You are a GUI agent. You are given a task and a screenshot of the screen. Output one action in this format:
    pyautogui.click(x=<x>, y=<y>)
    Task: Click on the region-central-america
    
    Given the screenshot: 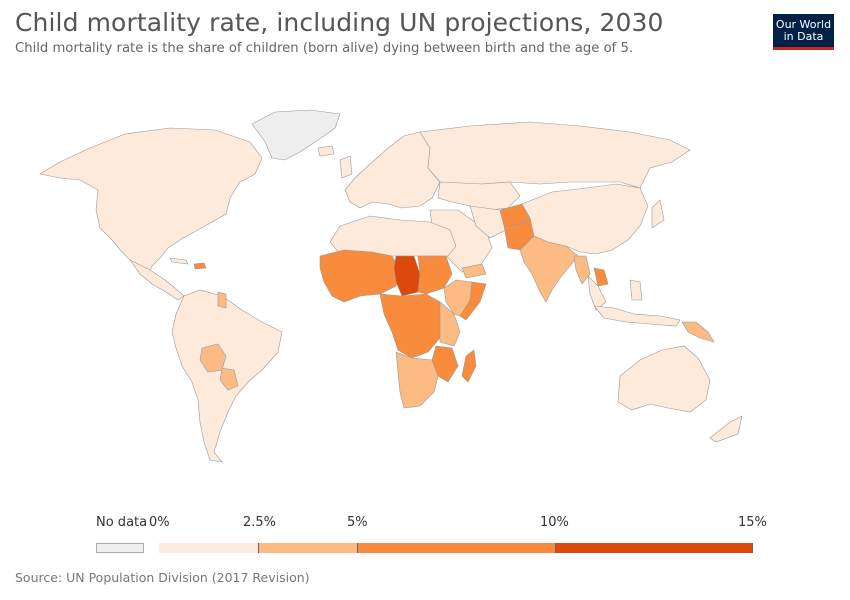 What is the action you would take?
    pyautogui.click(x=157, y=280)
    